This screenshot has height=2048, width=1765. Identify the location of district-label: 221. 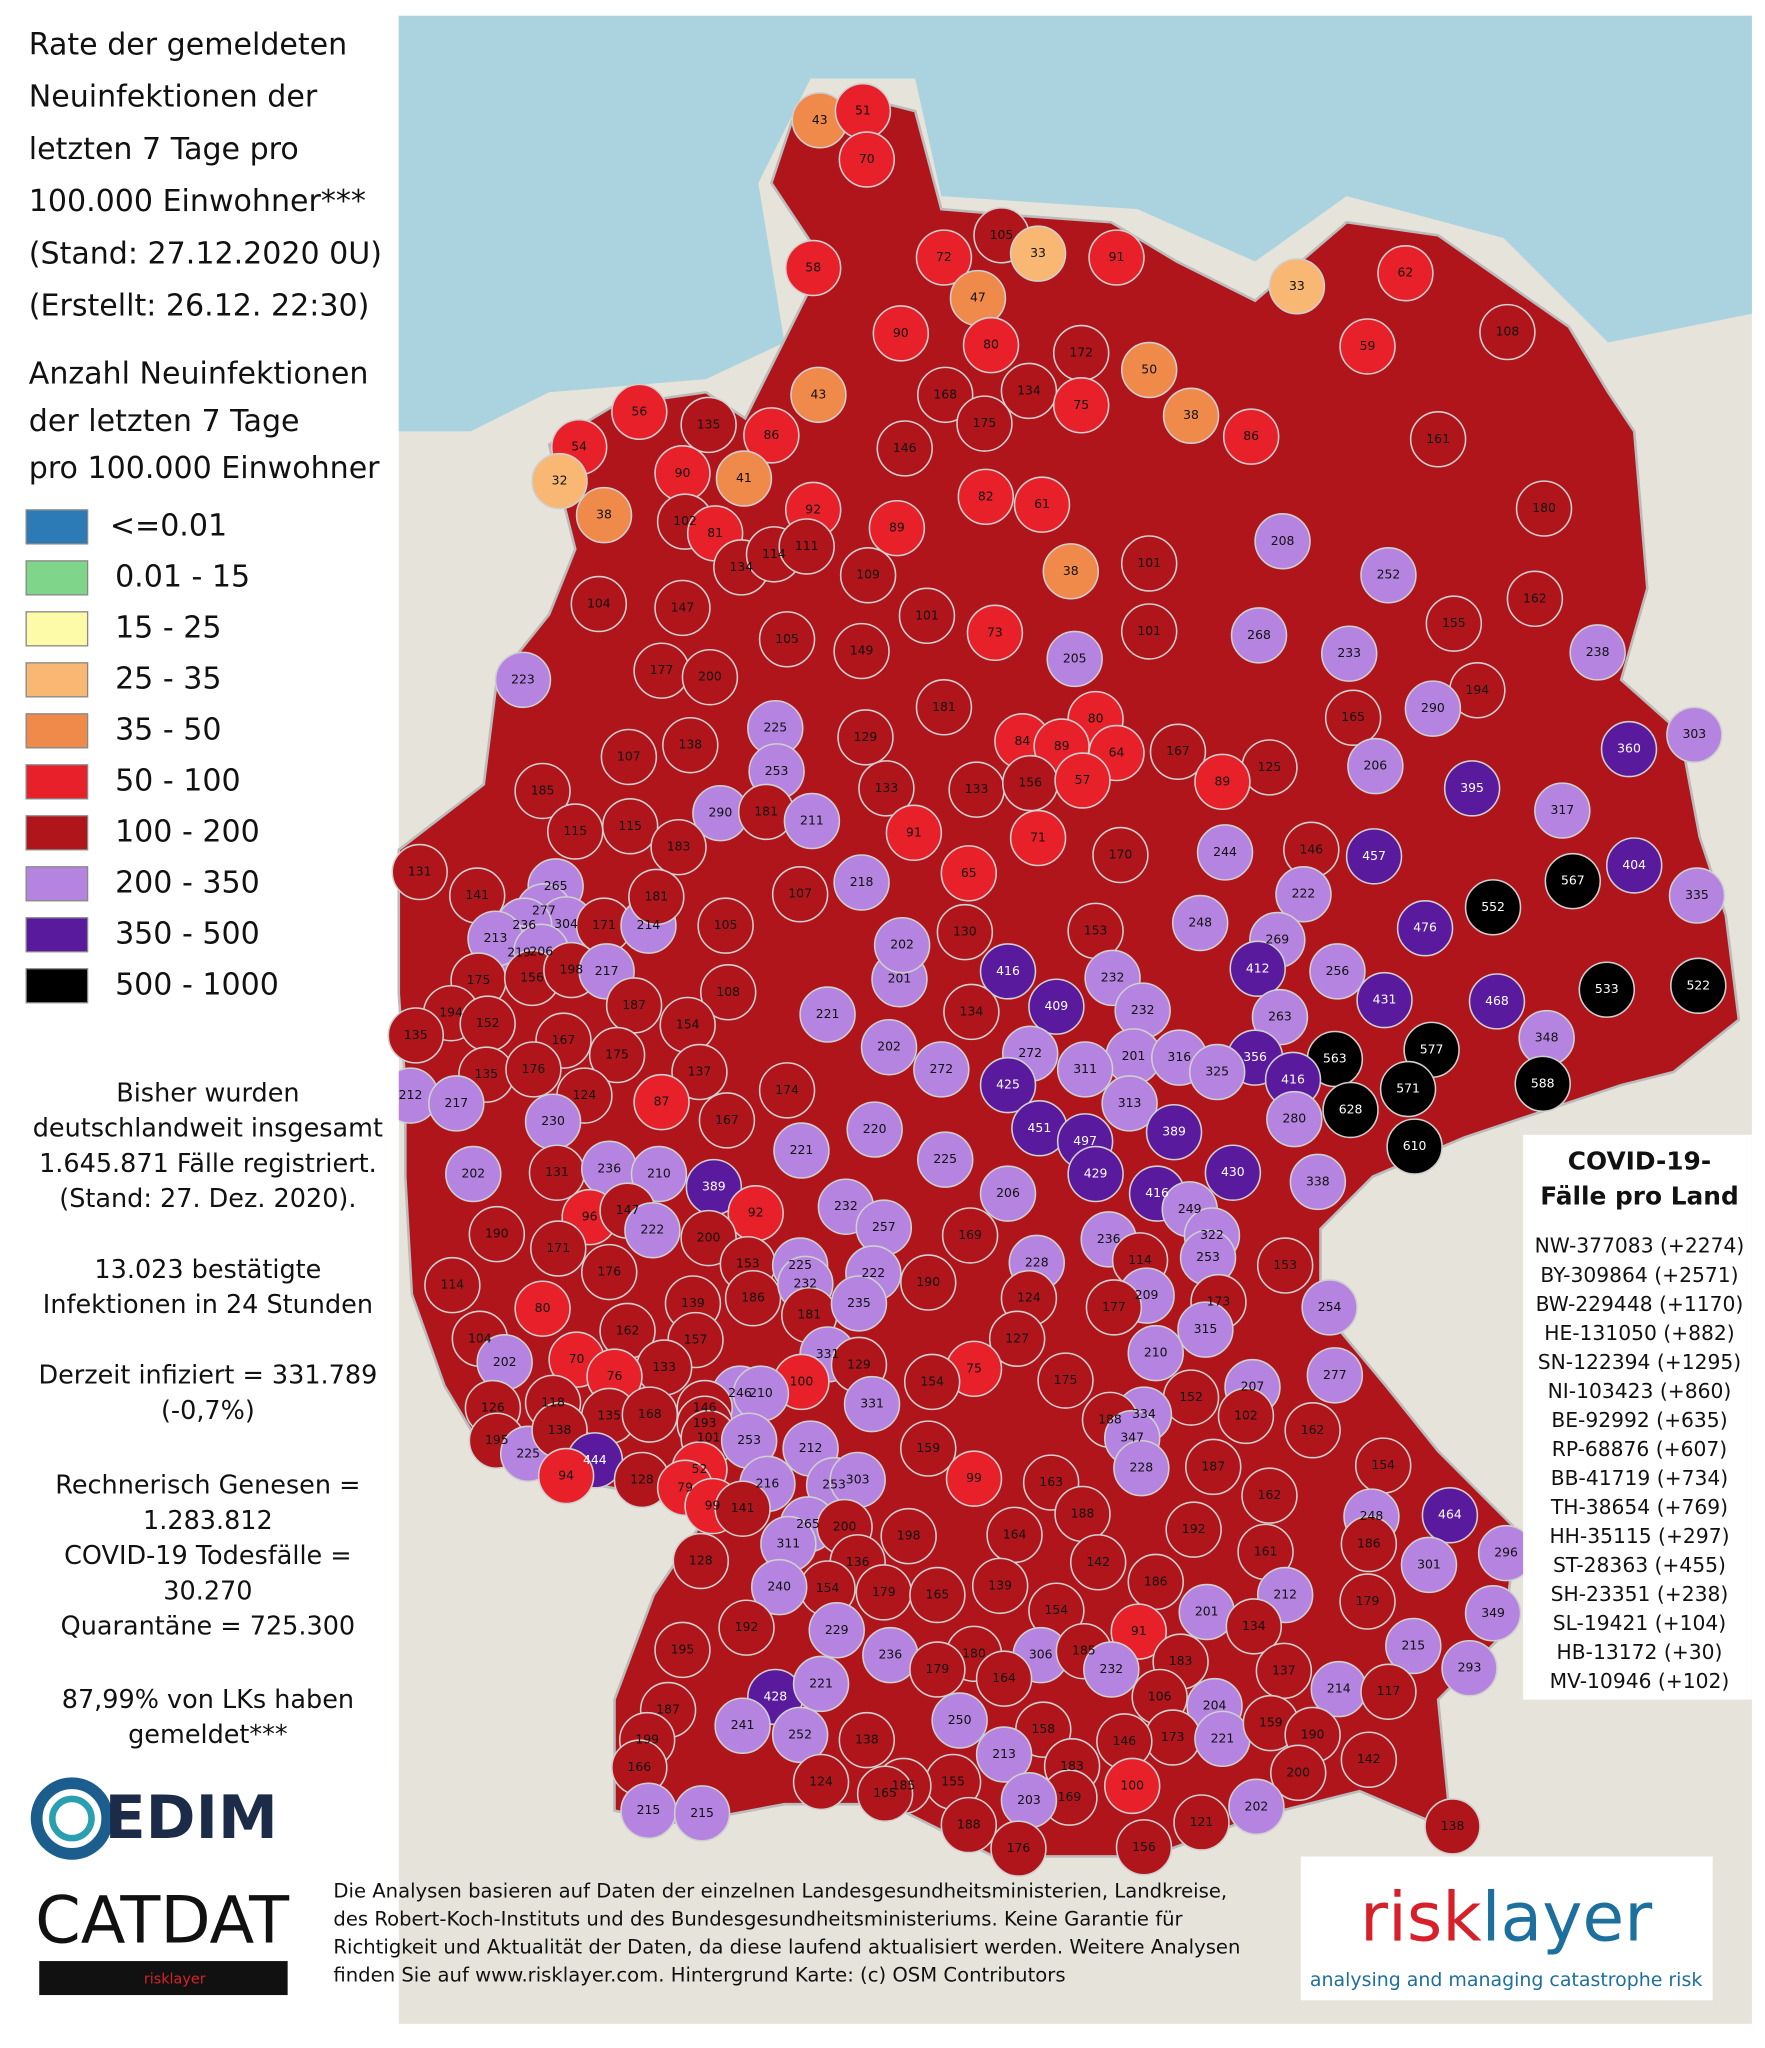
(821, 1682).